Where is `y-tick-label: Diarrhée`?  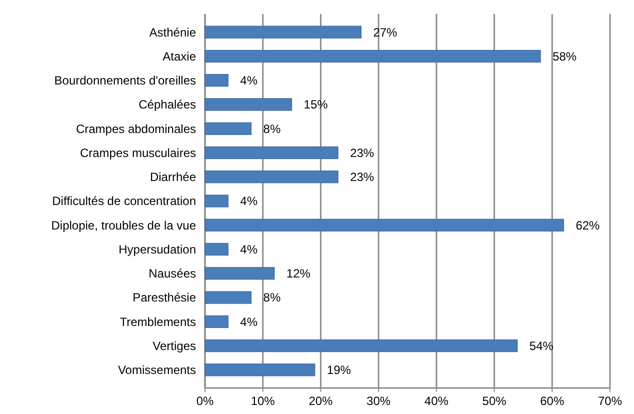 y-tick-label: Diarrhée is located at coordinates (173, 177).